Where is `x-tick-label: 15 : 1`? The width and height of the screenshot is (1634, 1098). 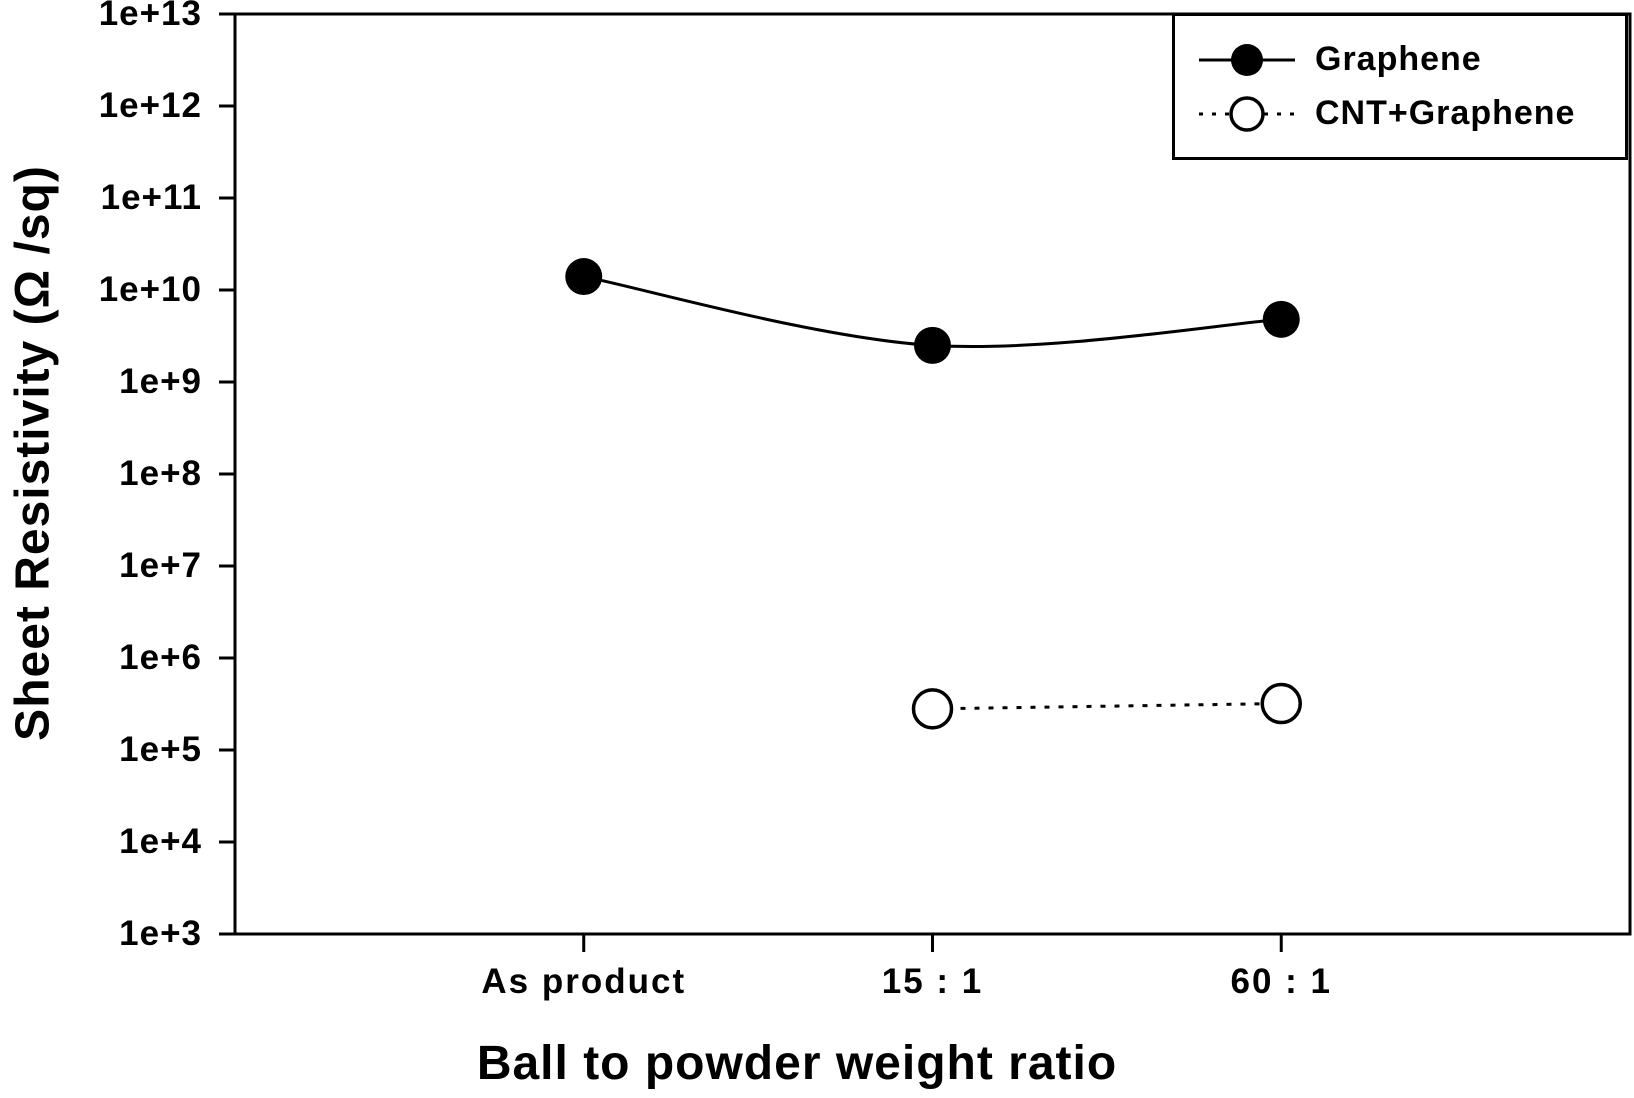 x-tick-label: 15 : 1 is located at coordinates (932, 981).